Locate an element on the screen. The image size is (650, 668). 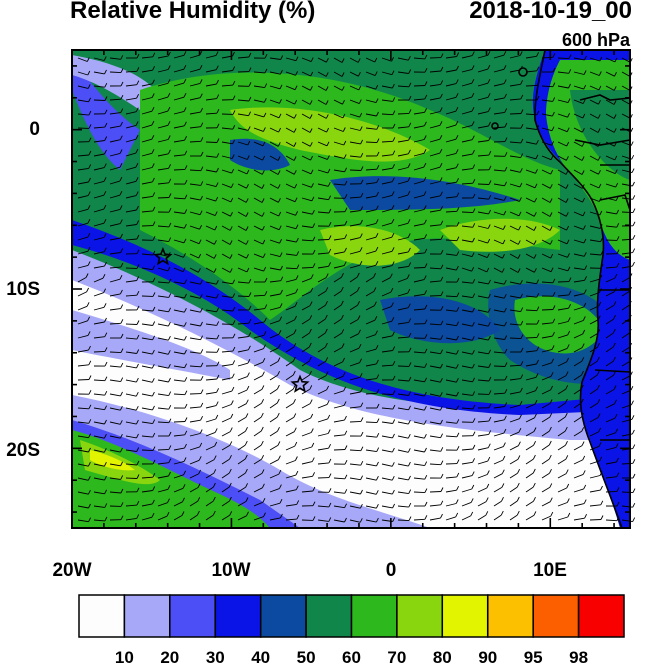
colorbar-label: 30 is located at coordinates (215, 658).